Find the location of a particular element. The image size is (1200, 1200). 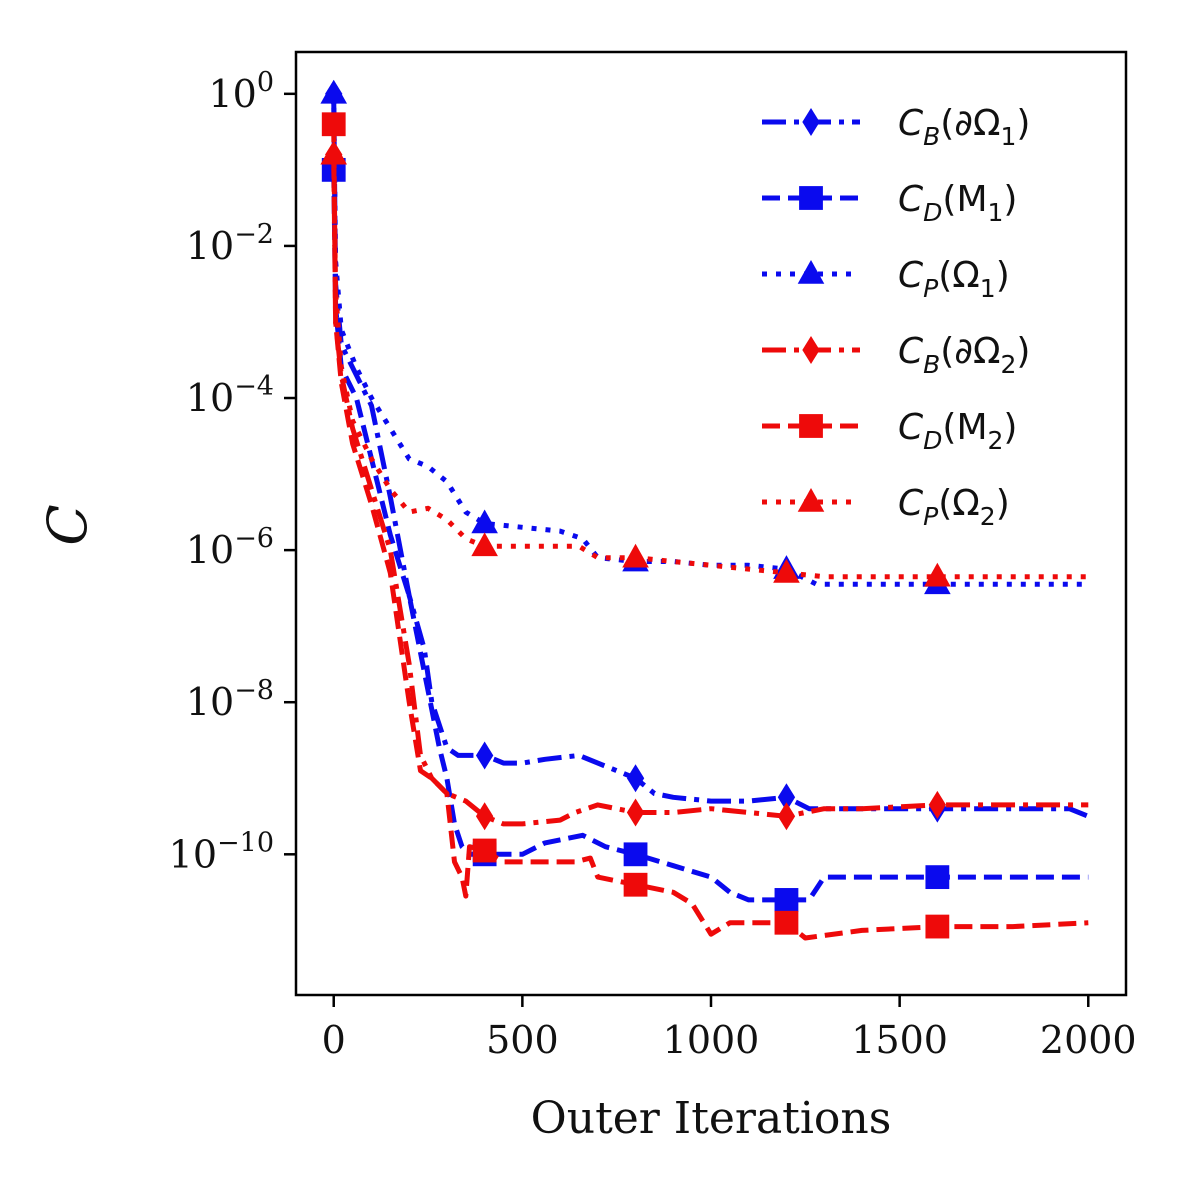

x-tick-label: 0 is located at coordinates (334, 1040).